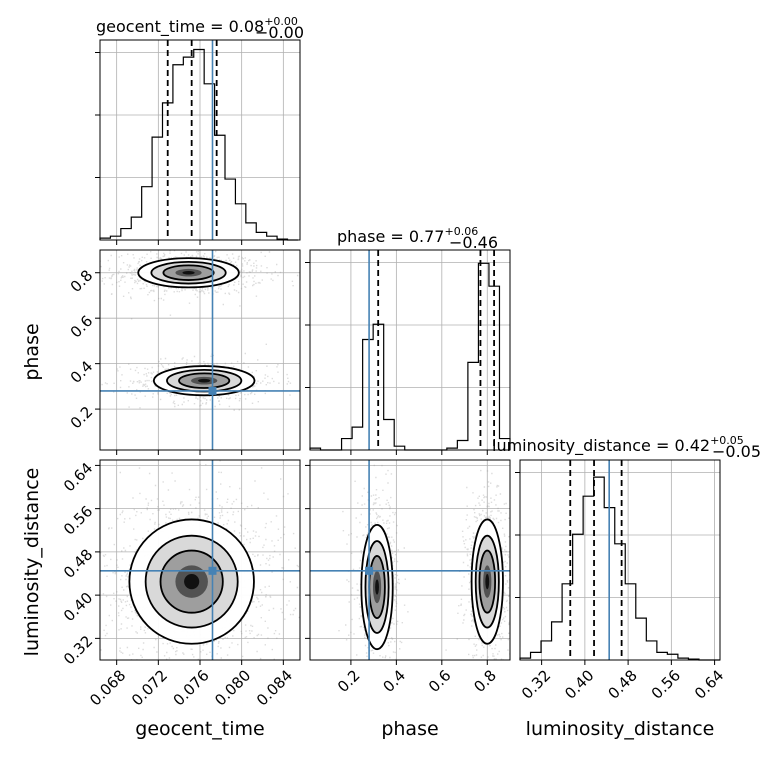 This screenshot has width=760, height=760. What do you see at coordinates (409, 729) in the screenshot?
I see `xlabel-phase: phase` at bounding box center [409, 729].